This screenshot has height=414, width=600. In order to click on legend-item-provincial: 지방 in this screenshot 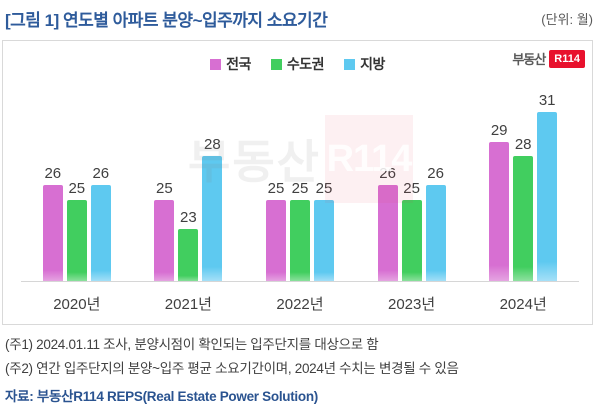, I will do `click(364, 64)`.